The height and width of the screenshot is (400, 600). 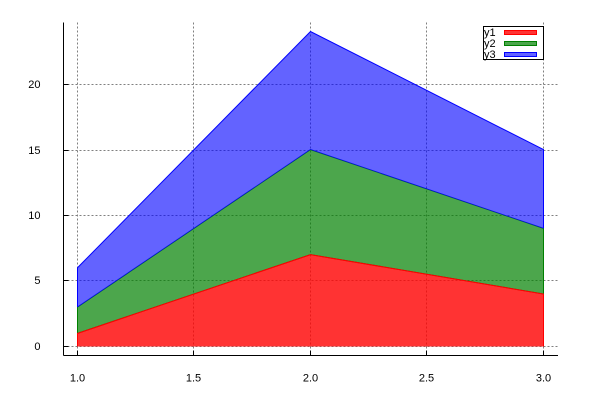 What do you see at coordinates (490, 33) in the screenshot?
I see `svg-text: y1` at bounding box center [490, 33].